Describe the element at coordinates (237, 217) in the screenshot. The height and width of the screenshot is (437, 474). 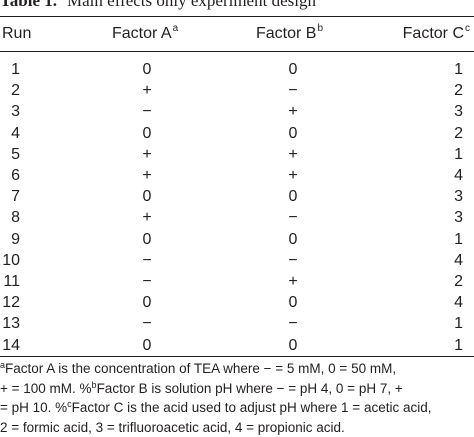
I see `table-row: 8+−3` at that location.